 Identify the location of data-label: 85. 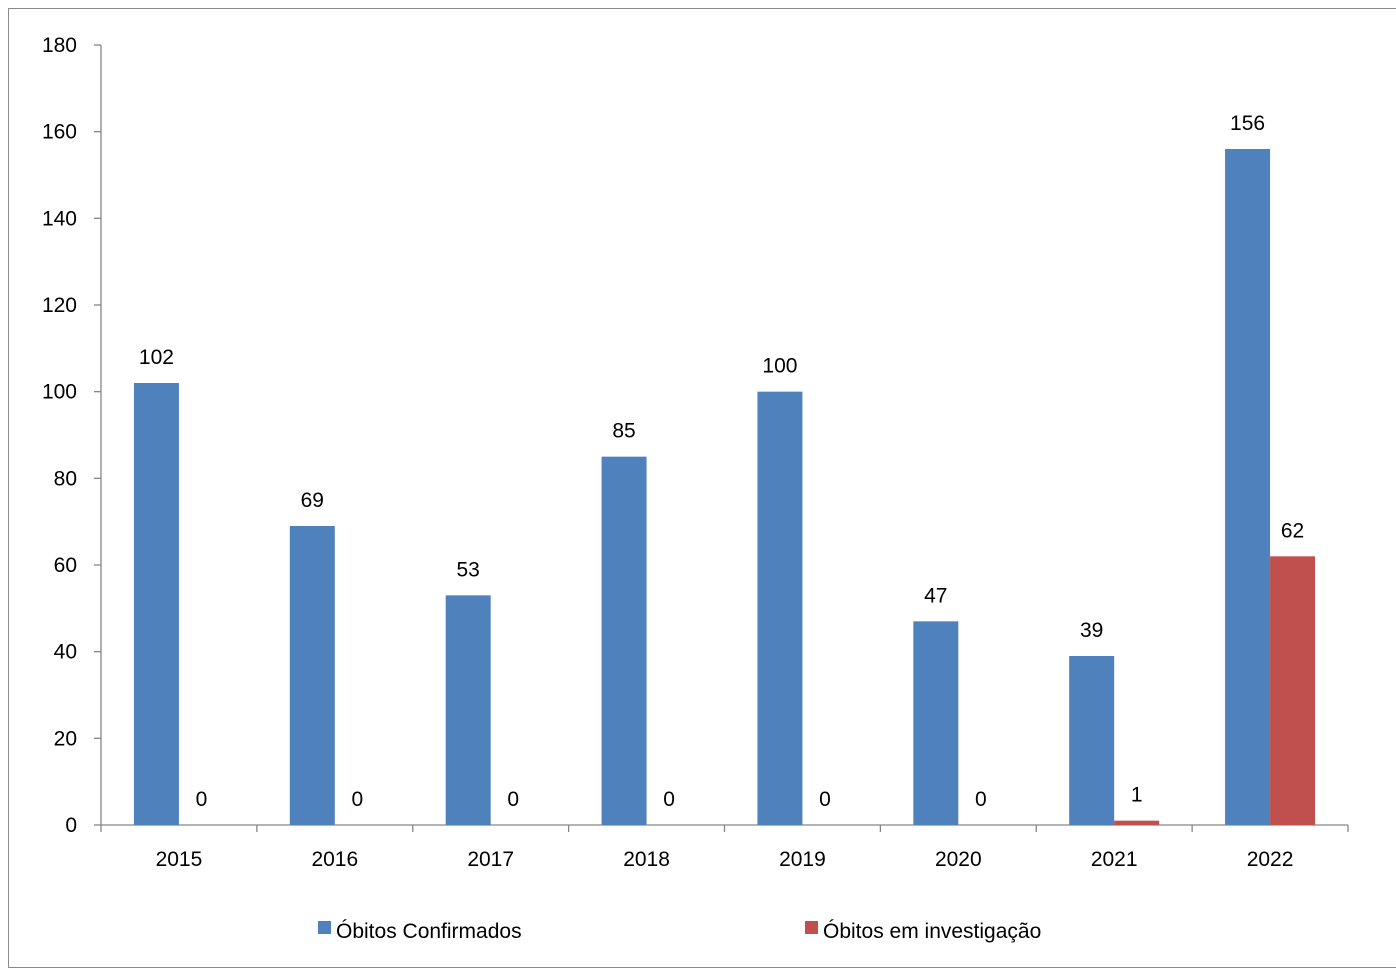
(623, 431).